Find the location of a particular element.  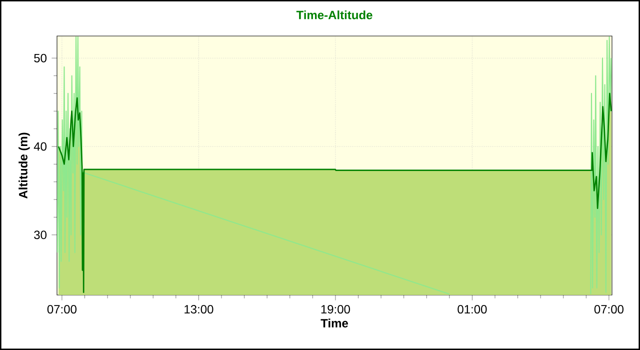

x-axis-title: Time is located at coordinates (334, 323).